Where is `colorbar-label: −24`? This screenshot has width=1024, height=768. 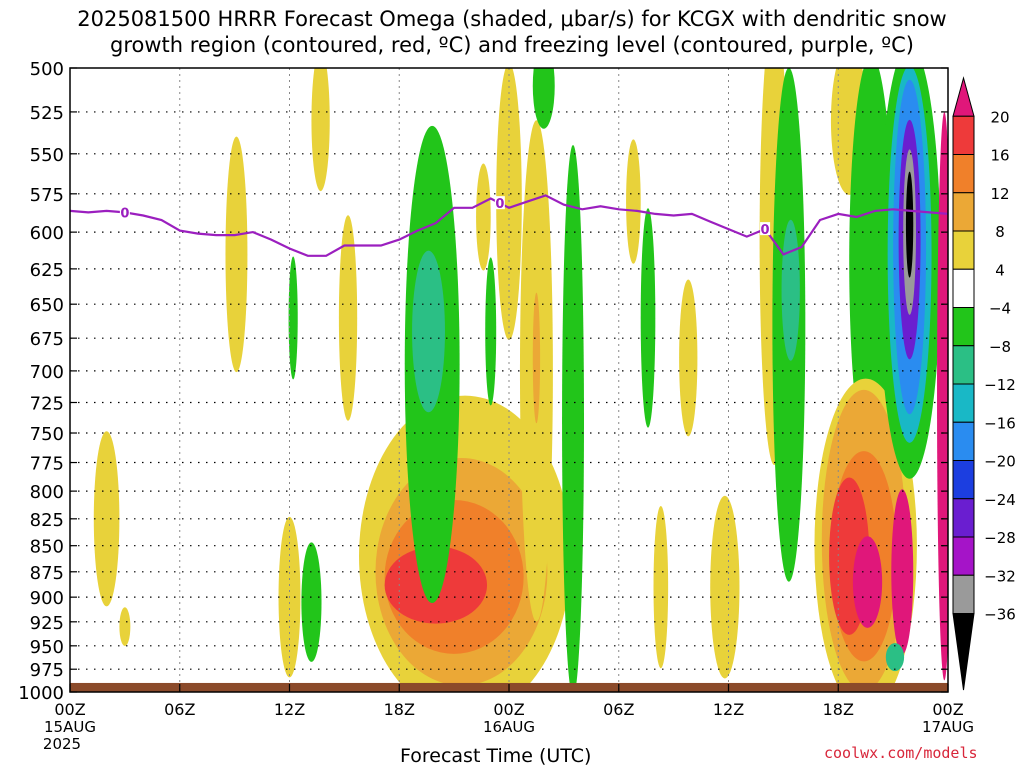
colorbar-label: −24 is located at coordinates (1000, 500).